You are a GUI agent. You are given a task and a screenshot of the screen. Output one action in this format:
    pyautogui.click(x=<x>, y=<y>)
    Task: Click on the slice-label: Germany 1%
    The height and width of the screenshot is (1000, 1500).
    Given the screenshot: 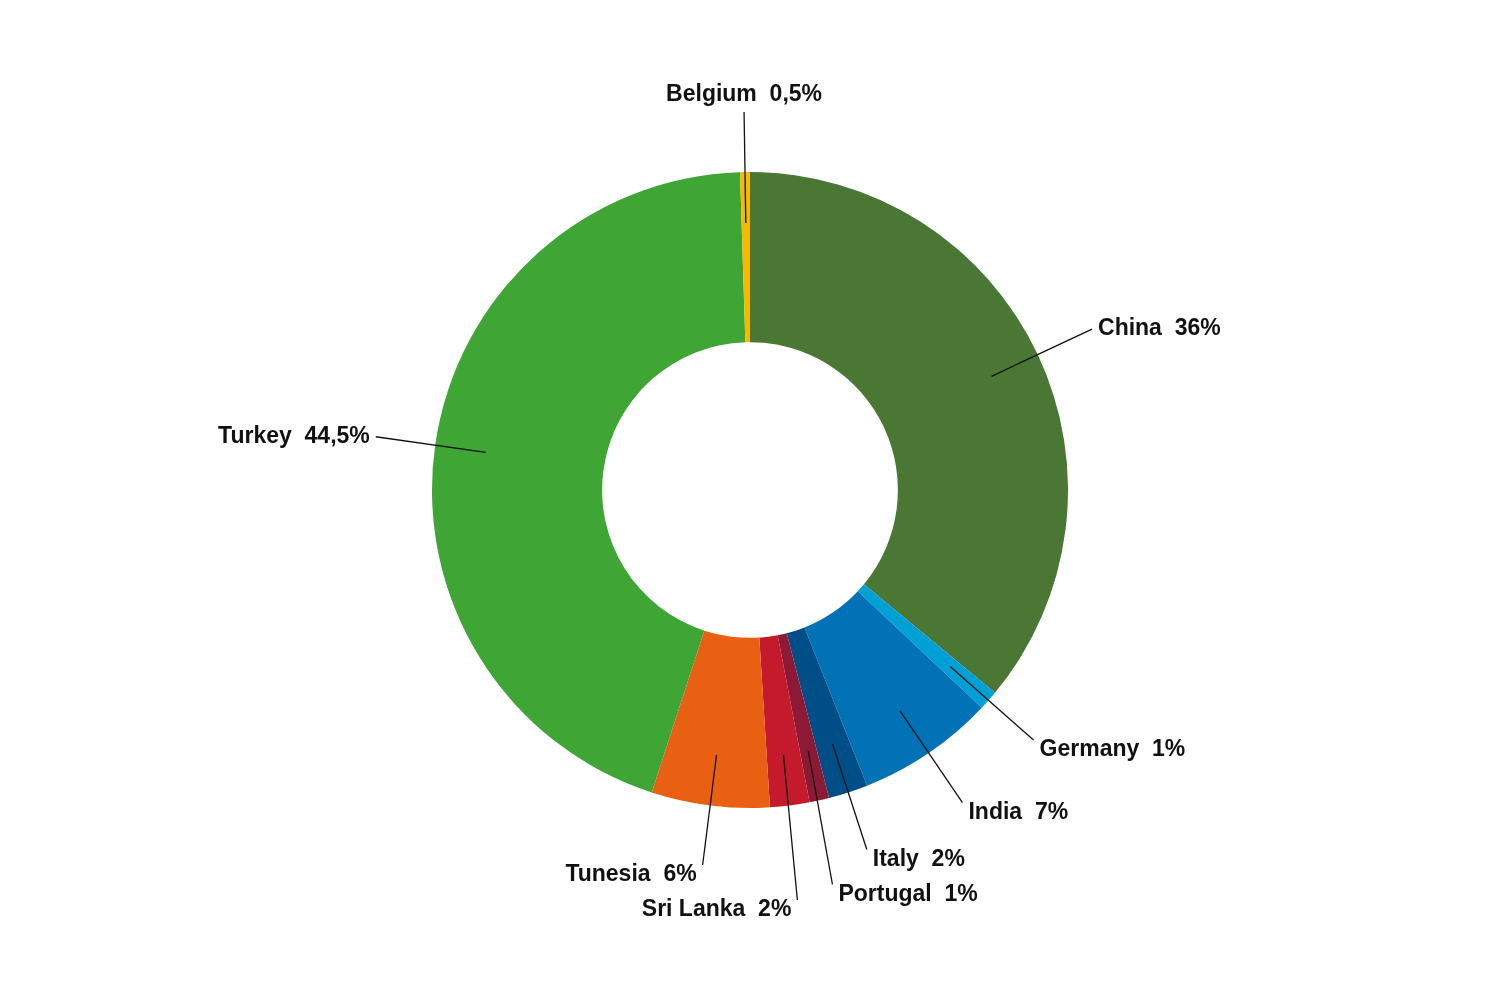 What is the action you would take?
    pyautogui.click(x=1112, y=748)
    